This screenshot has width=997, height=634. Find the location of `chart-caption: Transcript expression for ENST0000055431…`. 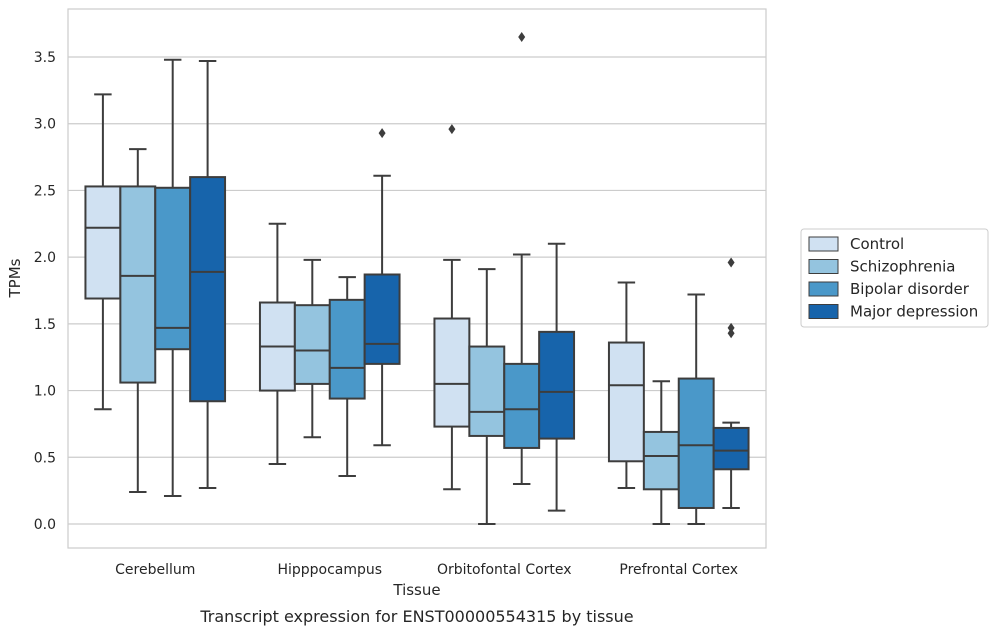

chart-caption: Transcript expression for ENST0000055431… is located at coordinates (416, 616).